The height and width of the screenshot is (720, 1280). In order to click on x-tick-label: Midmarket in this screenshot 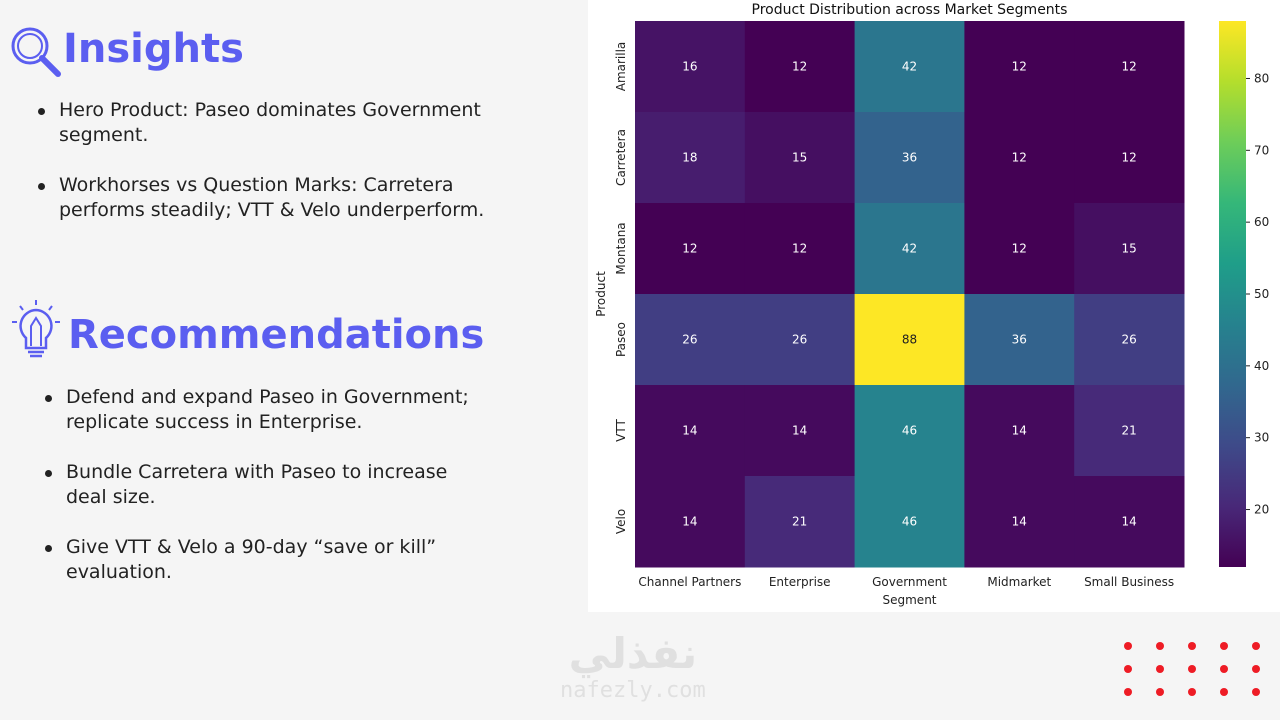, I will do `click(1019, 582)`.